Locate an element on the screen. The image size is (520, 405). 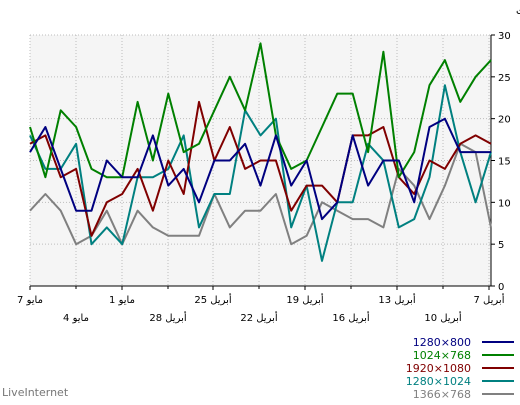
x-tick-label: 19 أبريل is located at coordinates (305, 299).